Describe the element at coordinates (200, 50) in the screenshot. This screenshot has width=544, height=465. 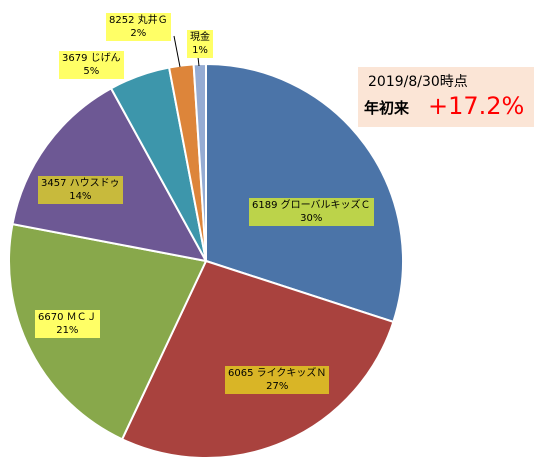
I see `slice-percent: 1%` at that location.